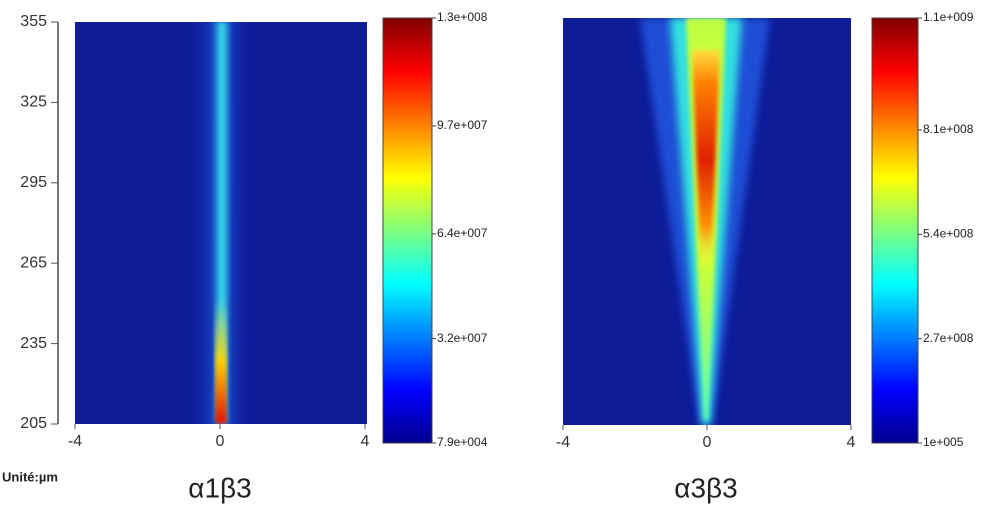 The image size is (1001, 506). What do you see at coordinates (948, 129) in the screenshot?
I see `colorbar-tick-label: 8.1e+008` at bounding box center [948, 129].